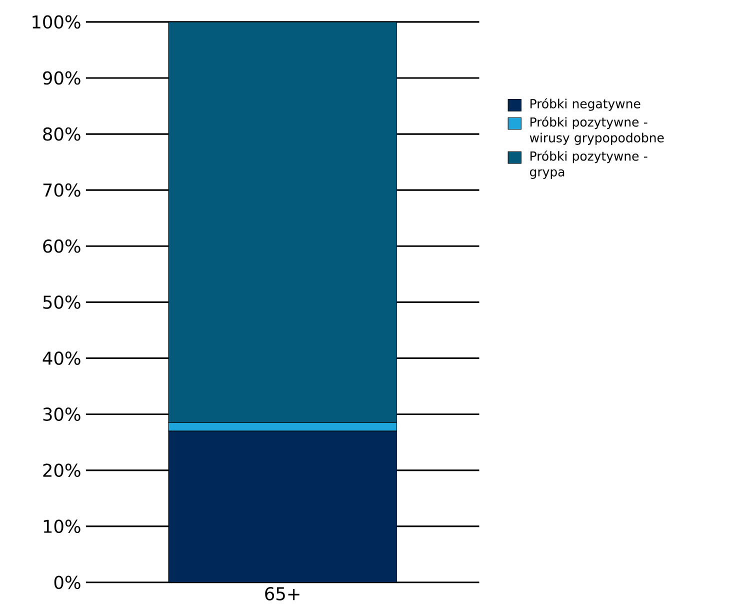  I want to click on y-tick-label: 20%, so click(61, 470).